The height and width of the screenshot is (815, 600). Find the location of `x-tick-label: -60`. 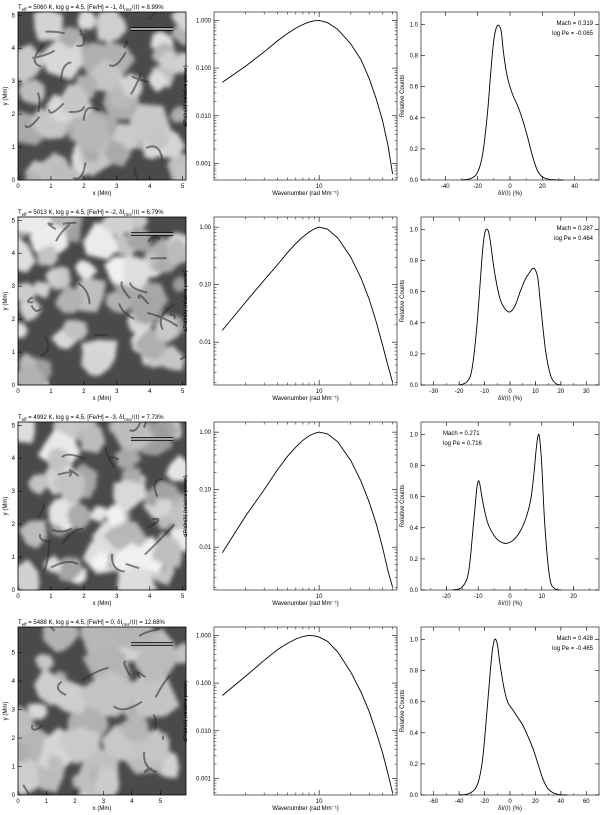

x-tick-label: -60 is located at coordinates (433, 802).